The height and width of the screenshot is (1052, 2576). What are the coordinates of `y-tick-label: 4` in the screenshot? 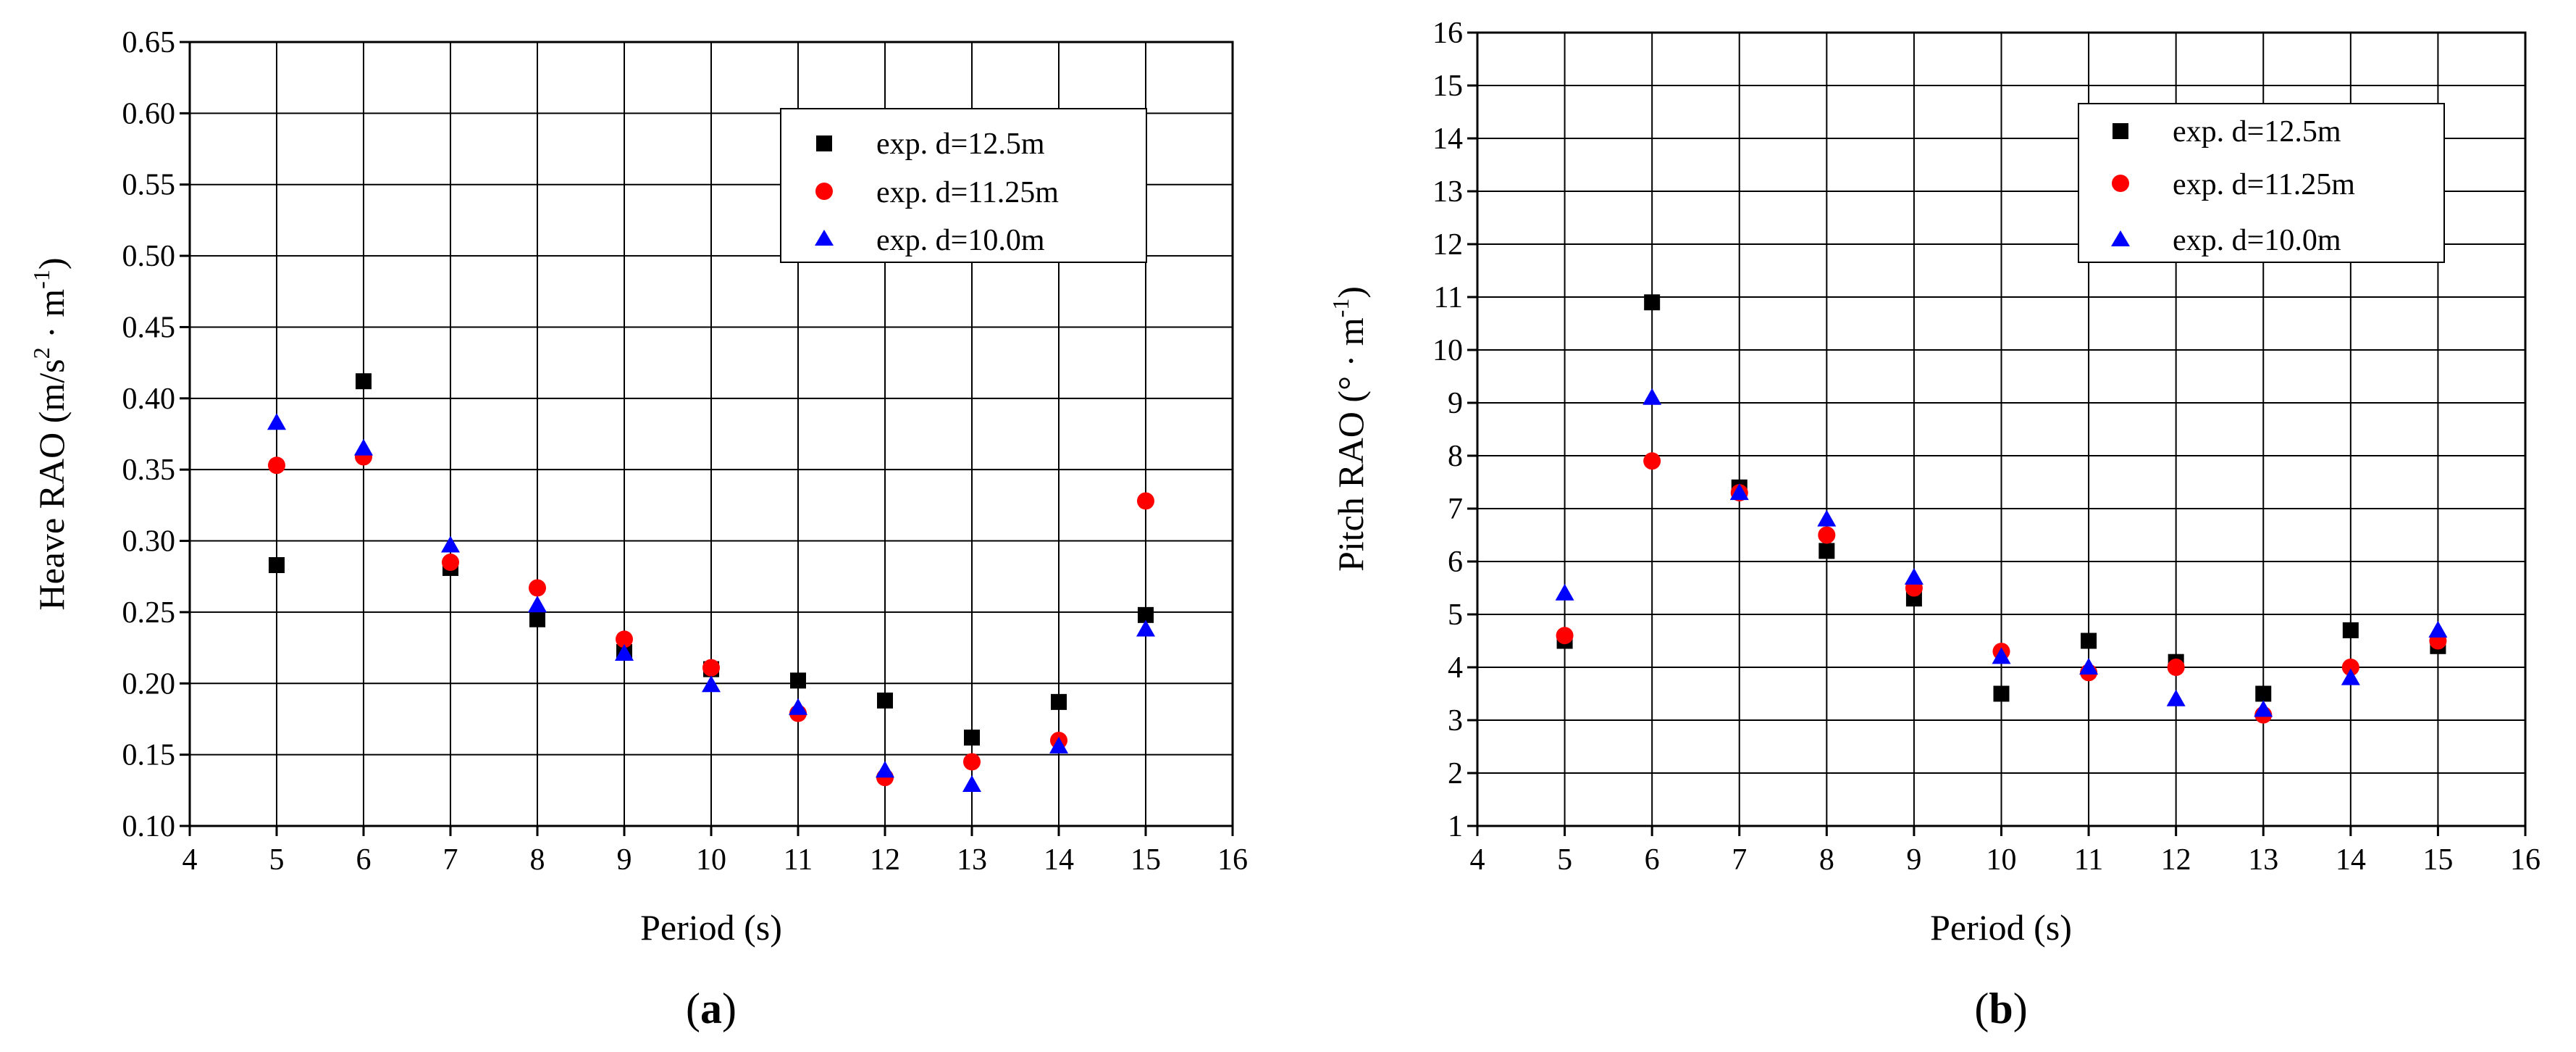 It's located at (1455, 668).